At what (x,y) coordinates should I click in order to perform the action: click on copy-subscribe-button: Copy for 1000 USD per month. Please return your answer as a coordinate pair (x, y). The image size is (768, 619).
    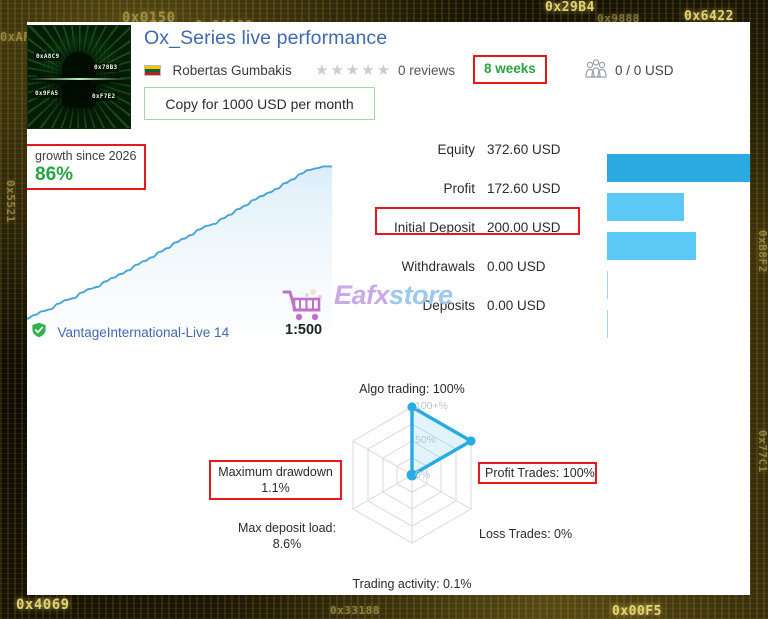
    Looking at the image, I should click on (259, 103).